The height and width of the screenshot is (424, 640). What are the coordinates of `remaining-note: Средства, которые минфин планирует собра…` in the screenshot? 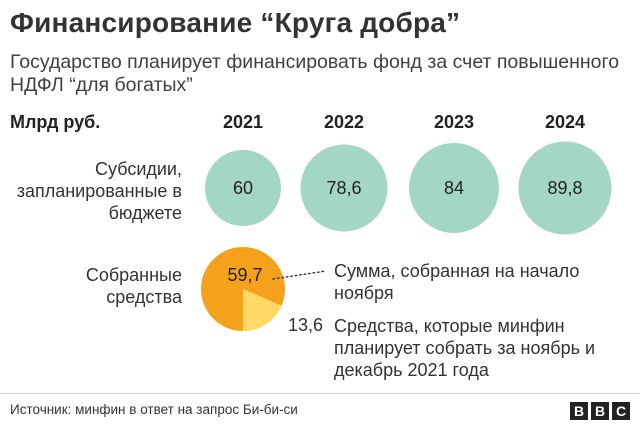 It's located at (465, 348).